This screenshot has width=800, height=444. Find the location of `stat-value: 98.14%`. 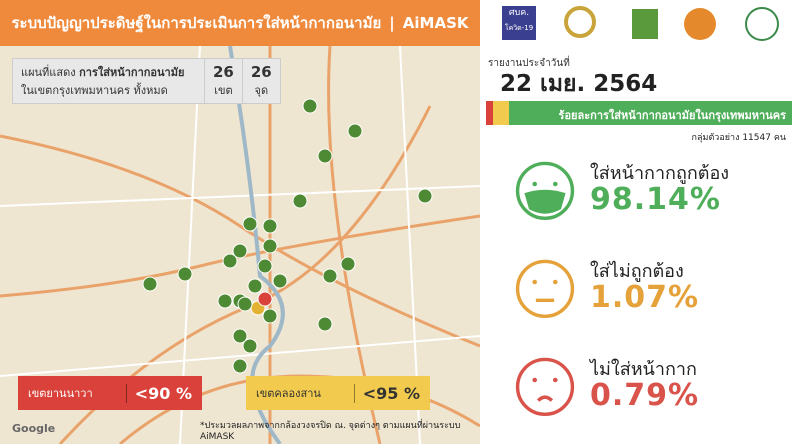

stat-value: 98.14% is located at coordinates (655, 199).